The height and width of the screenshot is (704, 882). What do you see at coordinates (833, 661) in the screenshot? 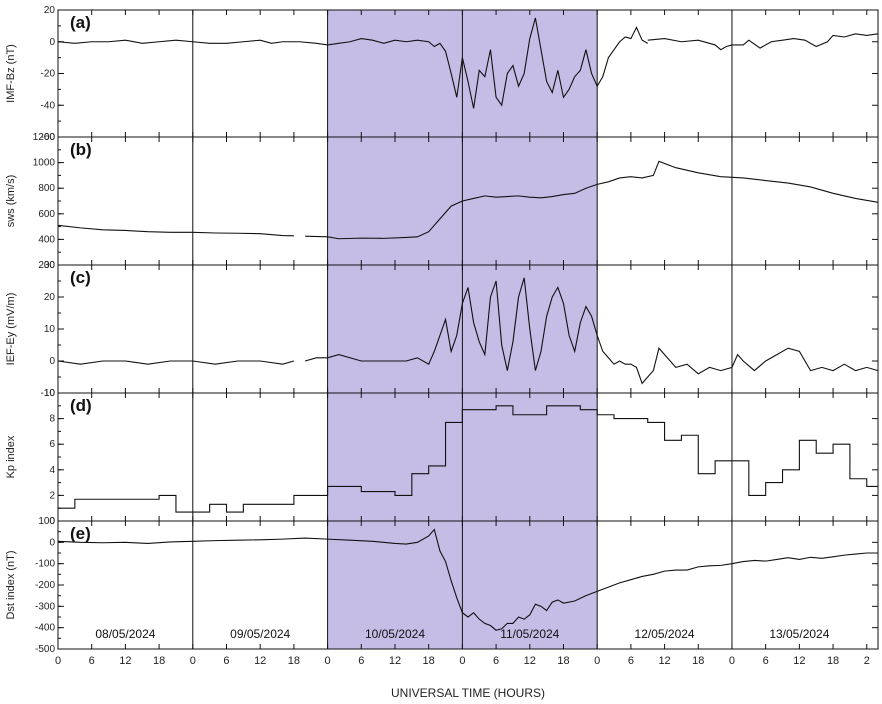
I see `x-tick-label-23: 18` at bounding box center [833, 661].